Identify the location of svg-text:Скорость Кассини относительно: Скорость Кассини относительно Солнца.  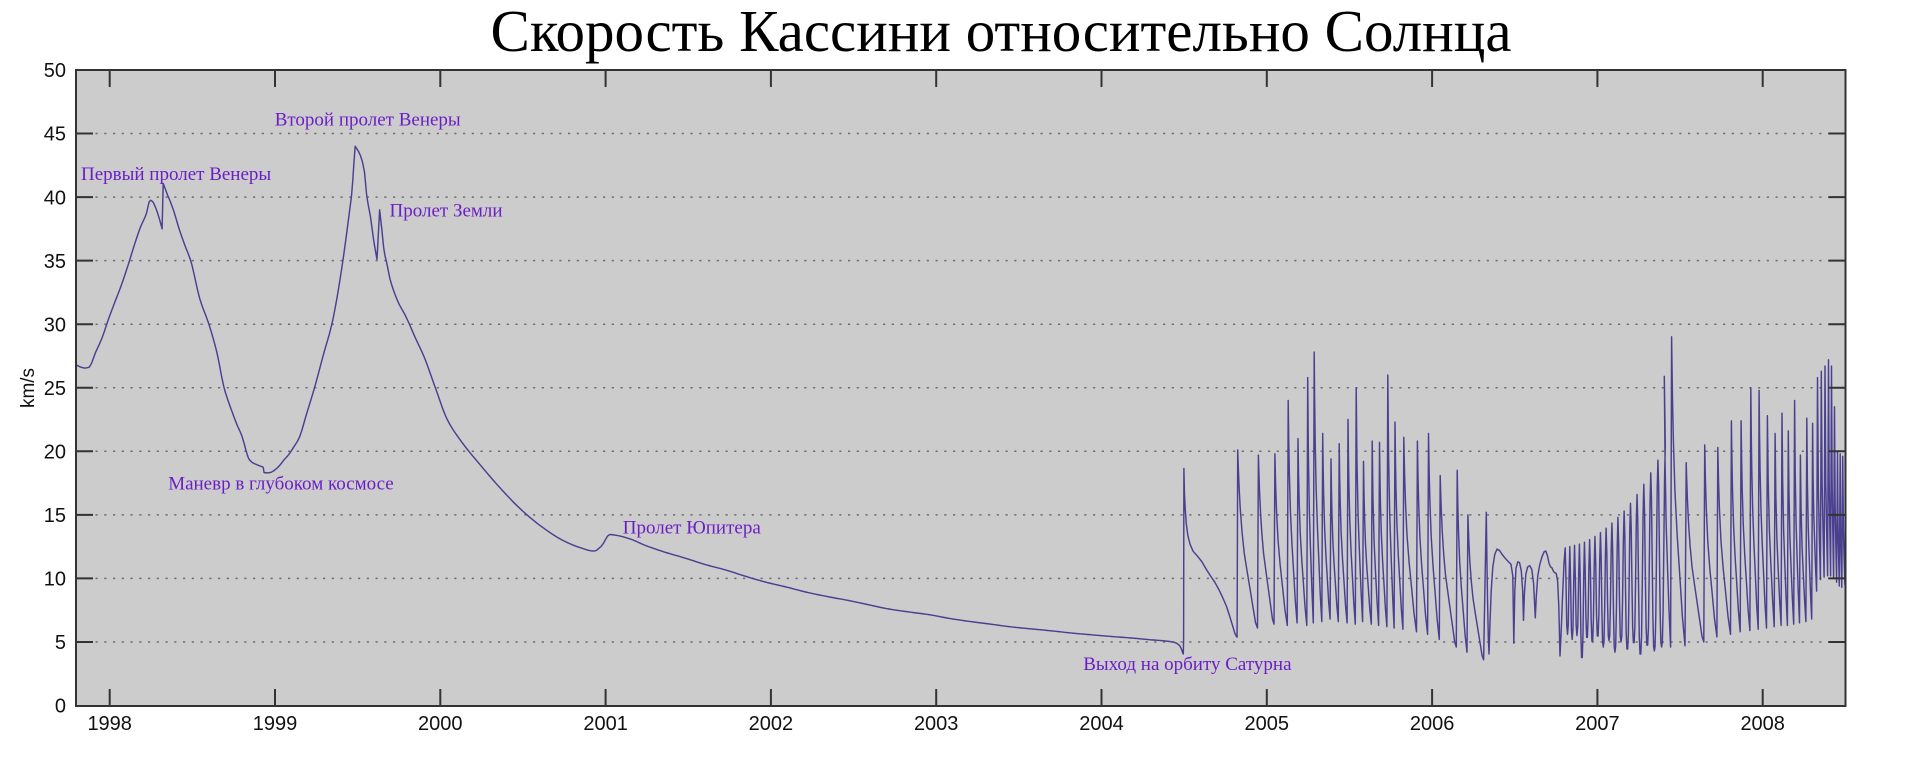
(1000, 32).